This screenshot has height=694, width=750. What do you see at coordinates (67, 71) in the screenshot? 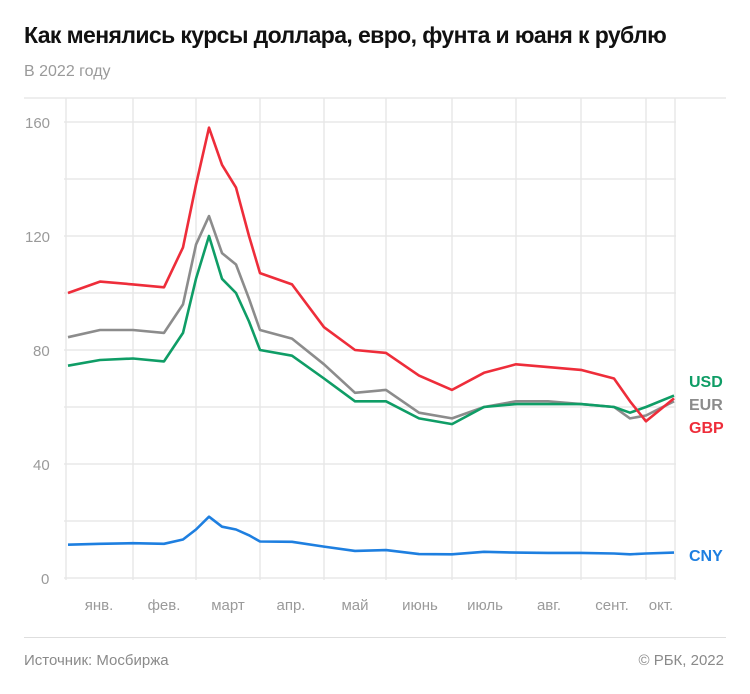
I see `chart-subtitle: В 2022 году` at bounding box center [67, 71].